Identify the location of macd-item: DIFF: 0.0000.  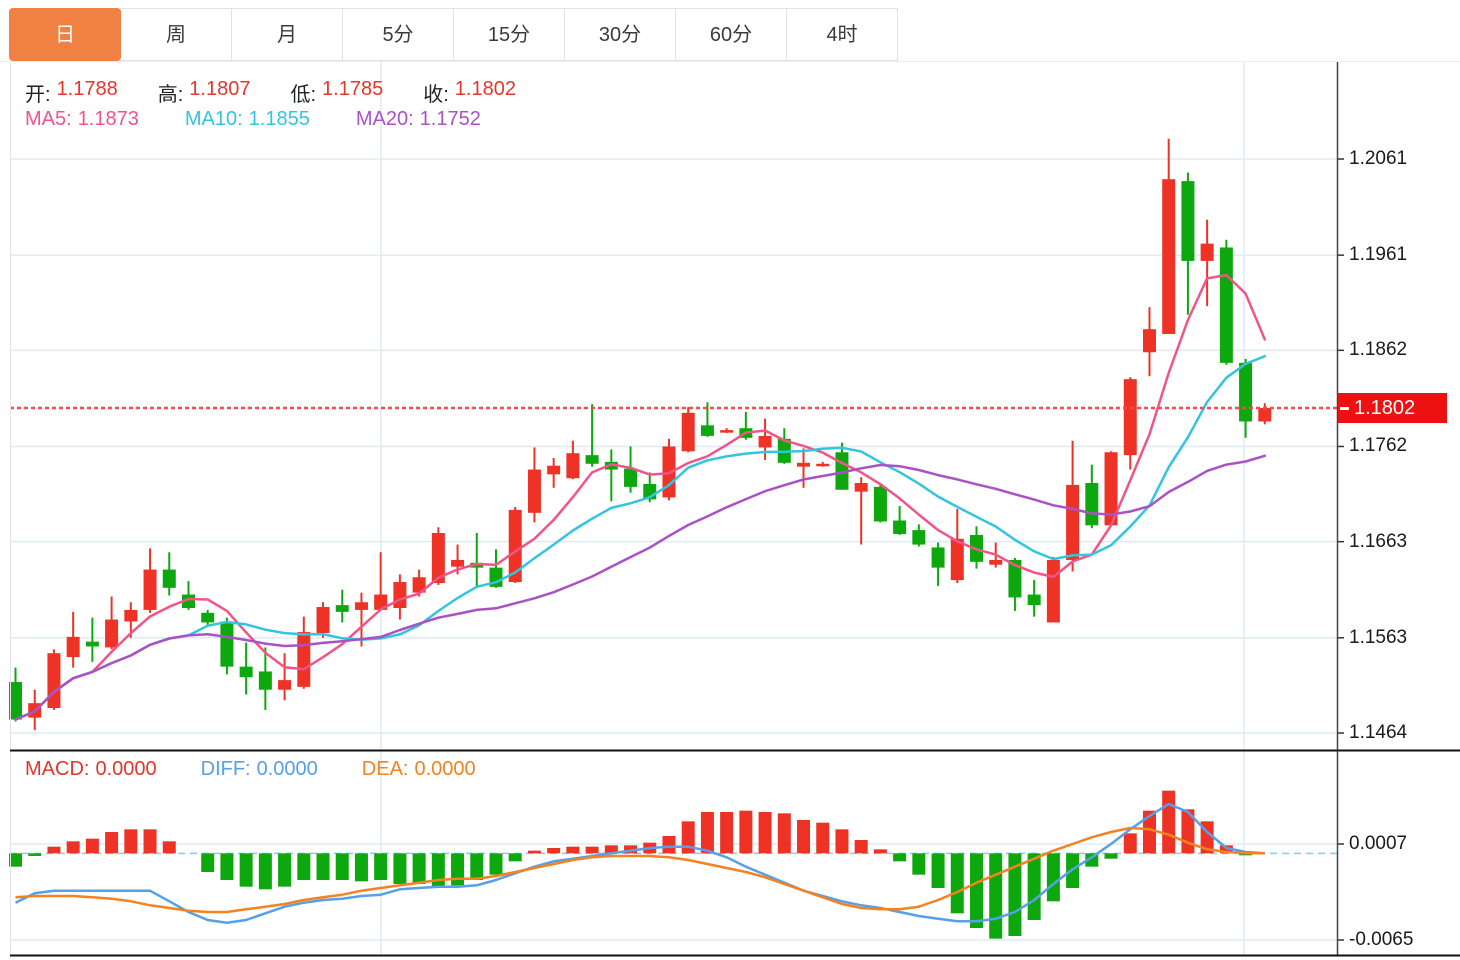
(259, 769).